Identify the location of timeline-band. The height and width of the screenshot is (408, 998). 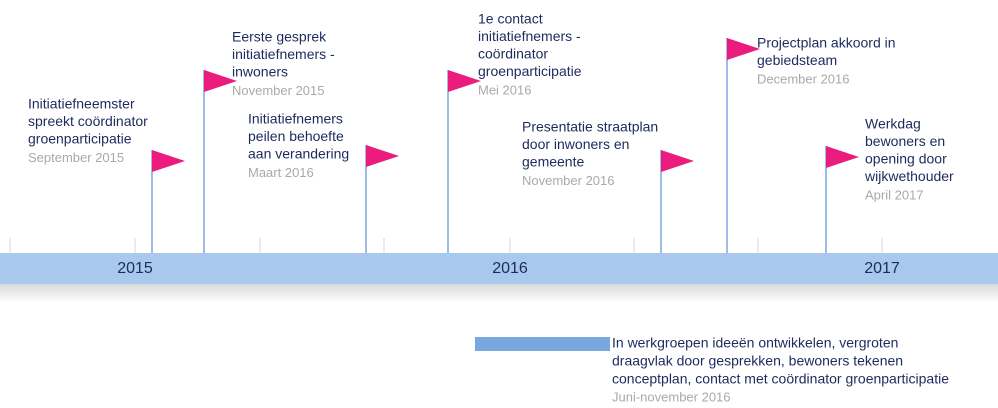
(499, 268).